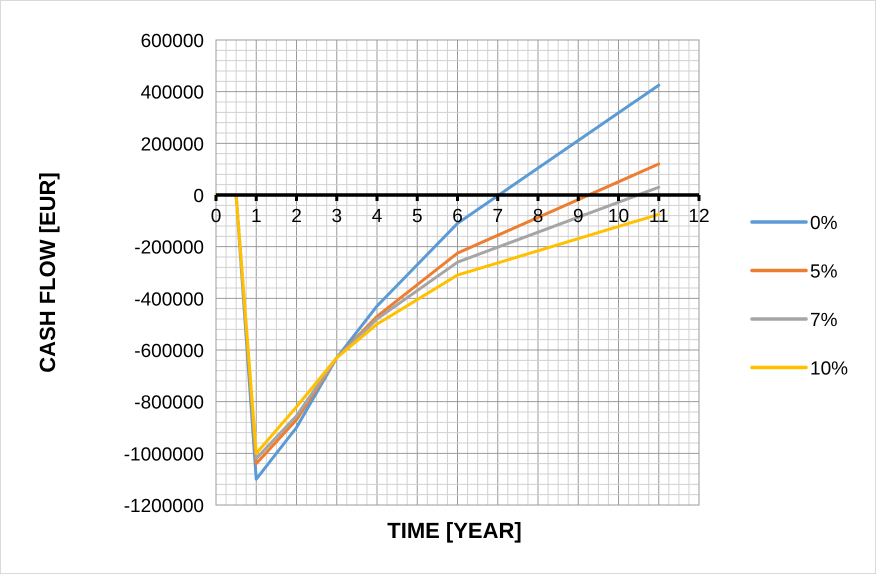  Describe the element at coordinates (454, 530) in the screenshot. I see `x-axis-title: TIME [YEAR]` at that location.